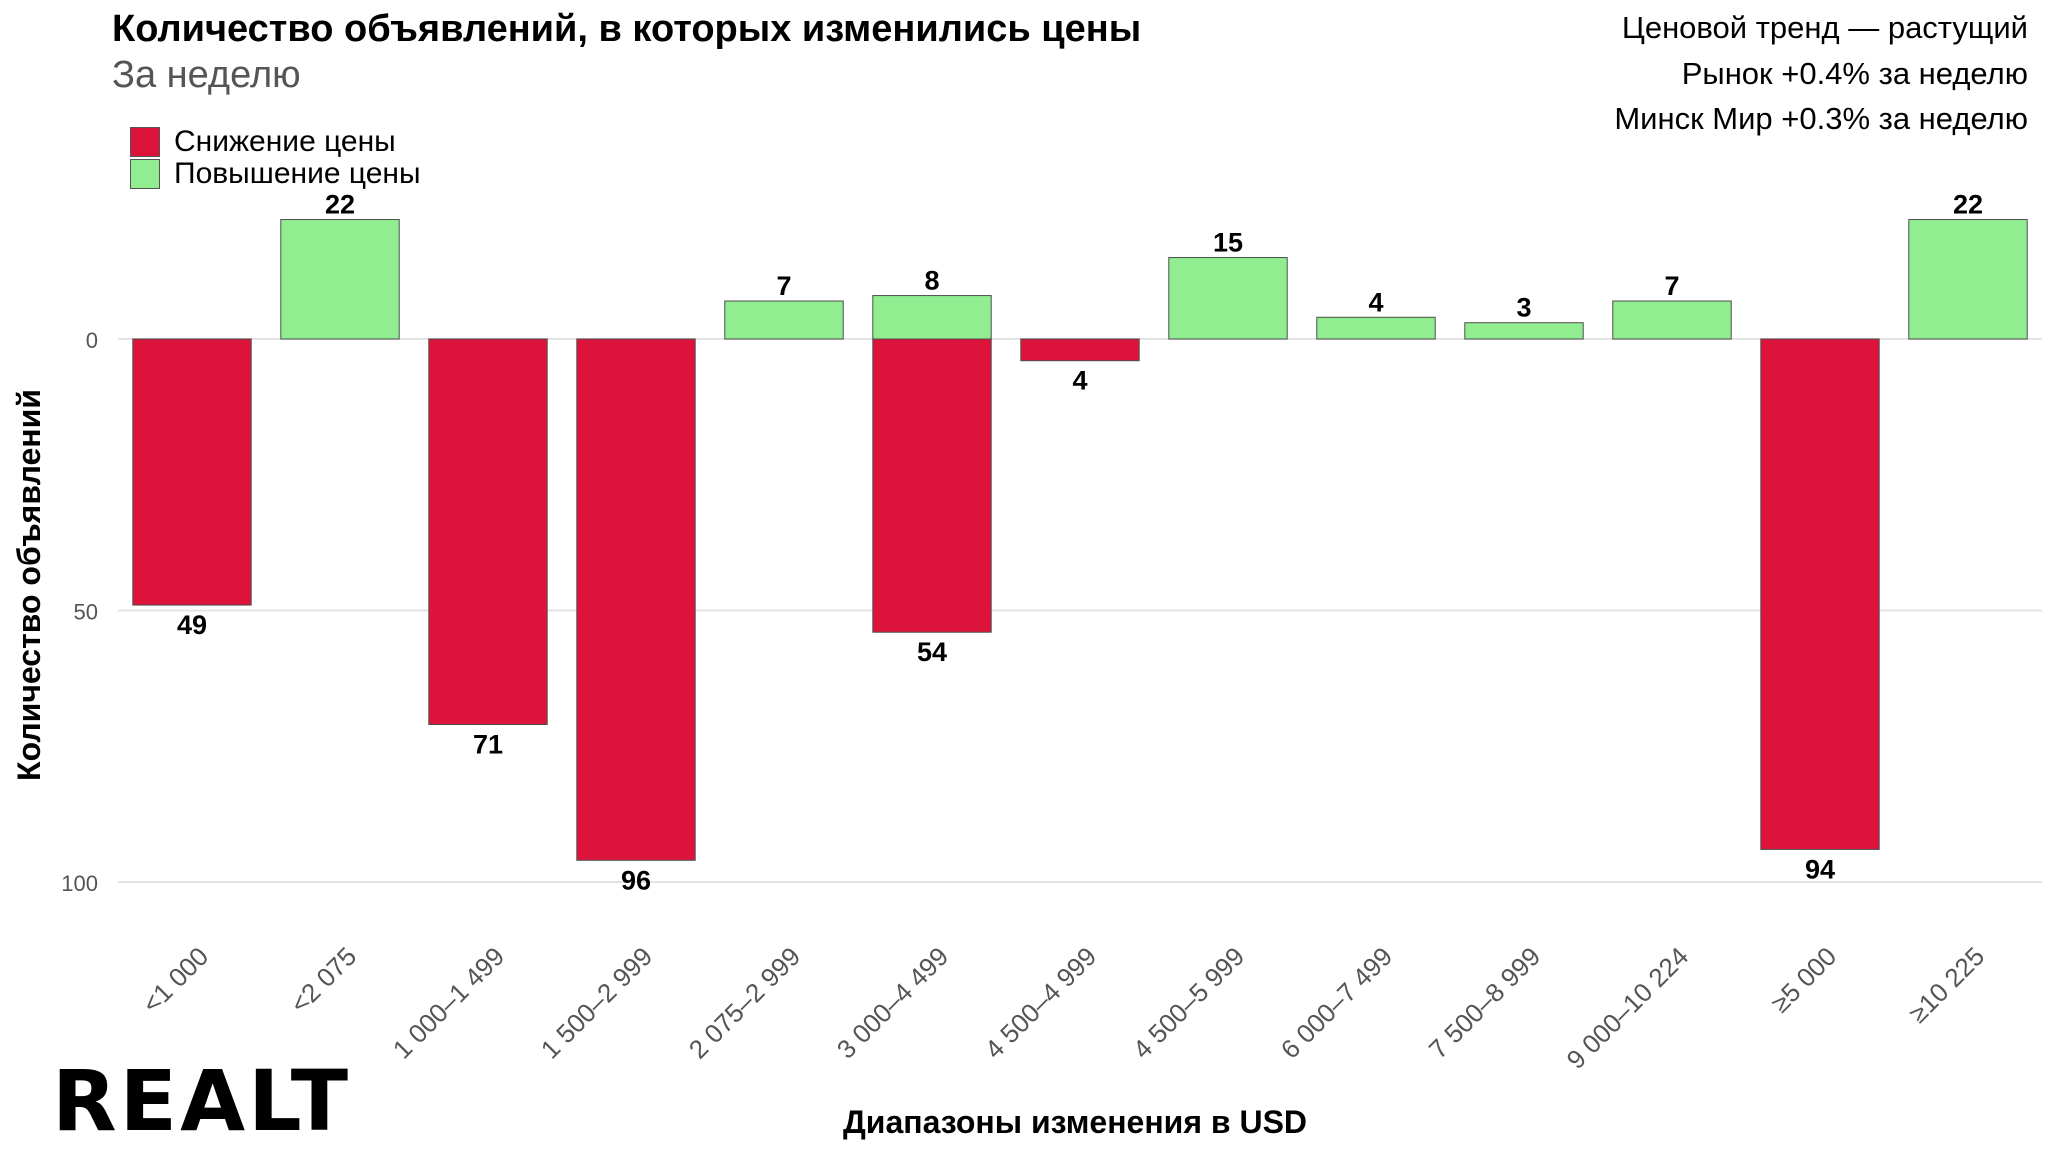  I want to click on legend-label-decrease: Снижение цены, so click(285, 141).